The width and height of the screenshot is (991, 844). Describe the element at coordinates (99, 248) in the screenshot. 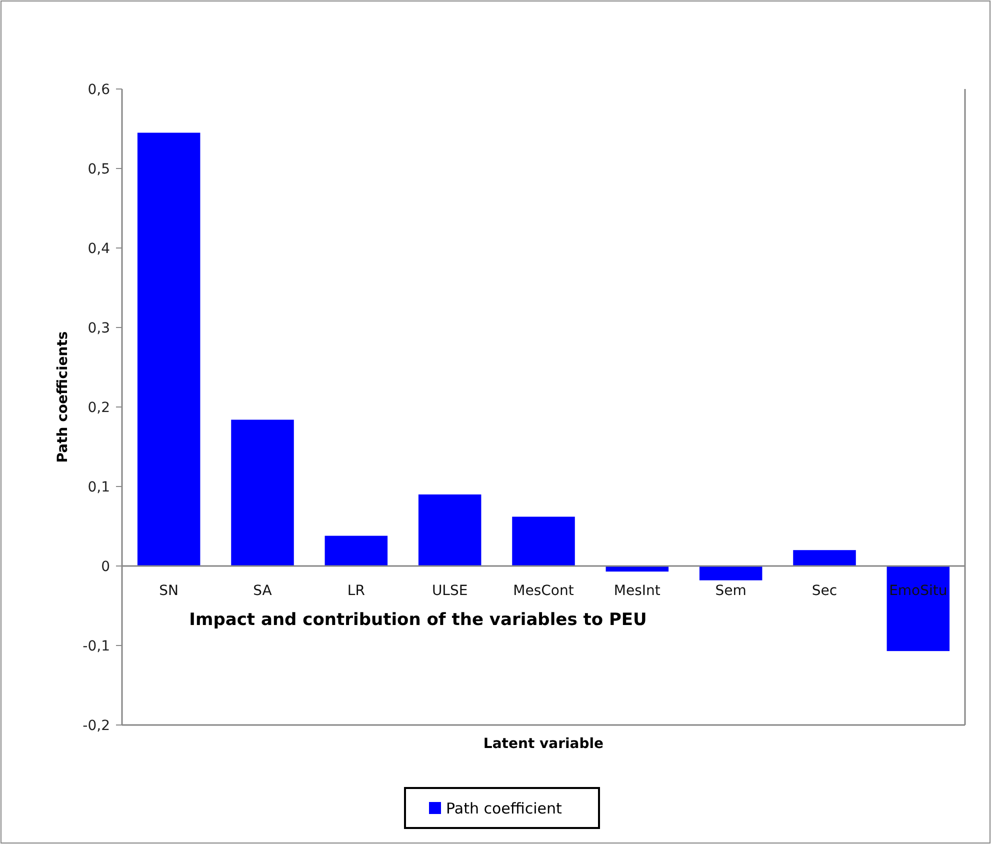

I see `y-tick-label: 0,4` at that location.